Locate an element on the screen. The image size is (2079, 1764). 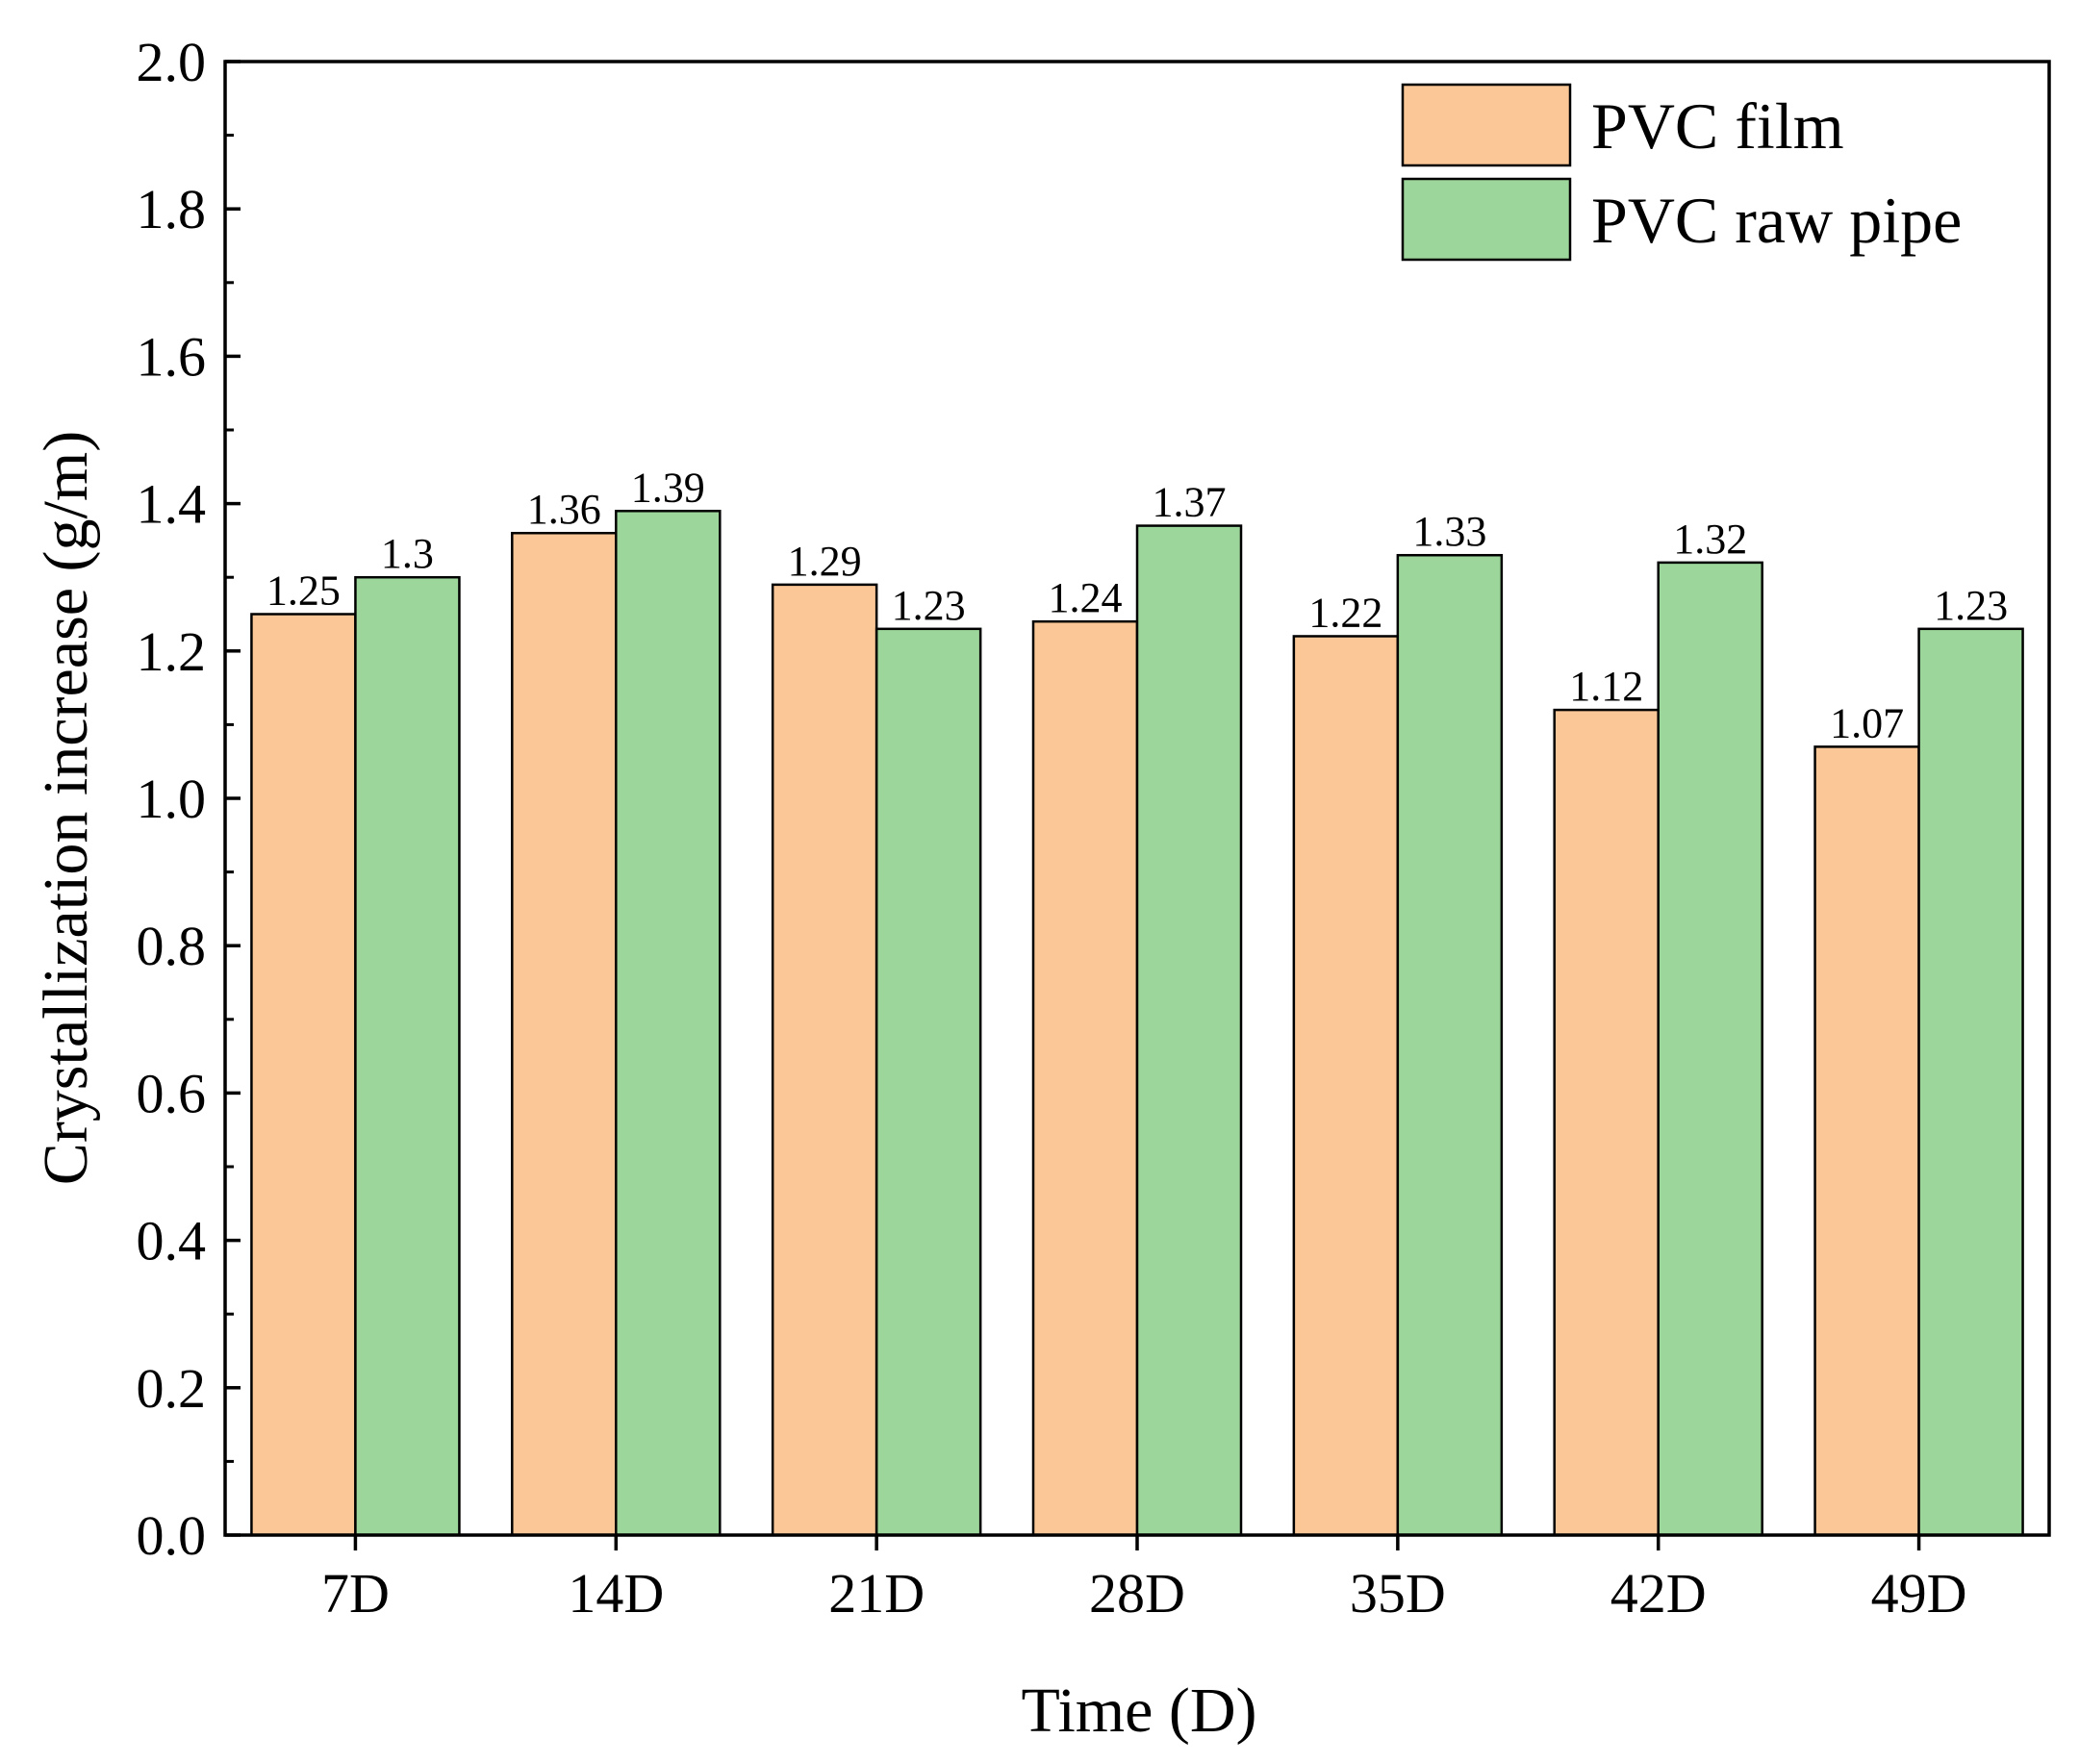
data-label: 1.3 is located at coordinates (407, 554).